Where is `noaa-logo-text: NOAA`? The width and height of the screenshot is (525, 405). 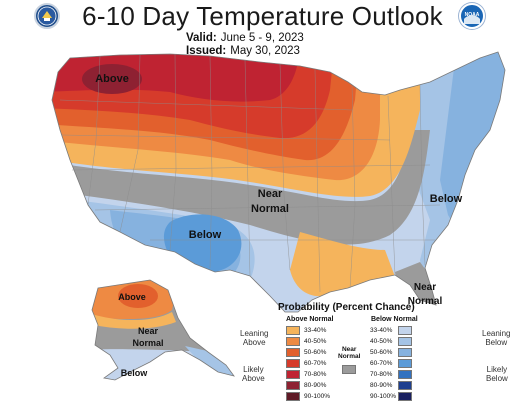 noaa-logo-text: NOAA is located at coordinates (472, 15).